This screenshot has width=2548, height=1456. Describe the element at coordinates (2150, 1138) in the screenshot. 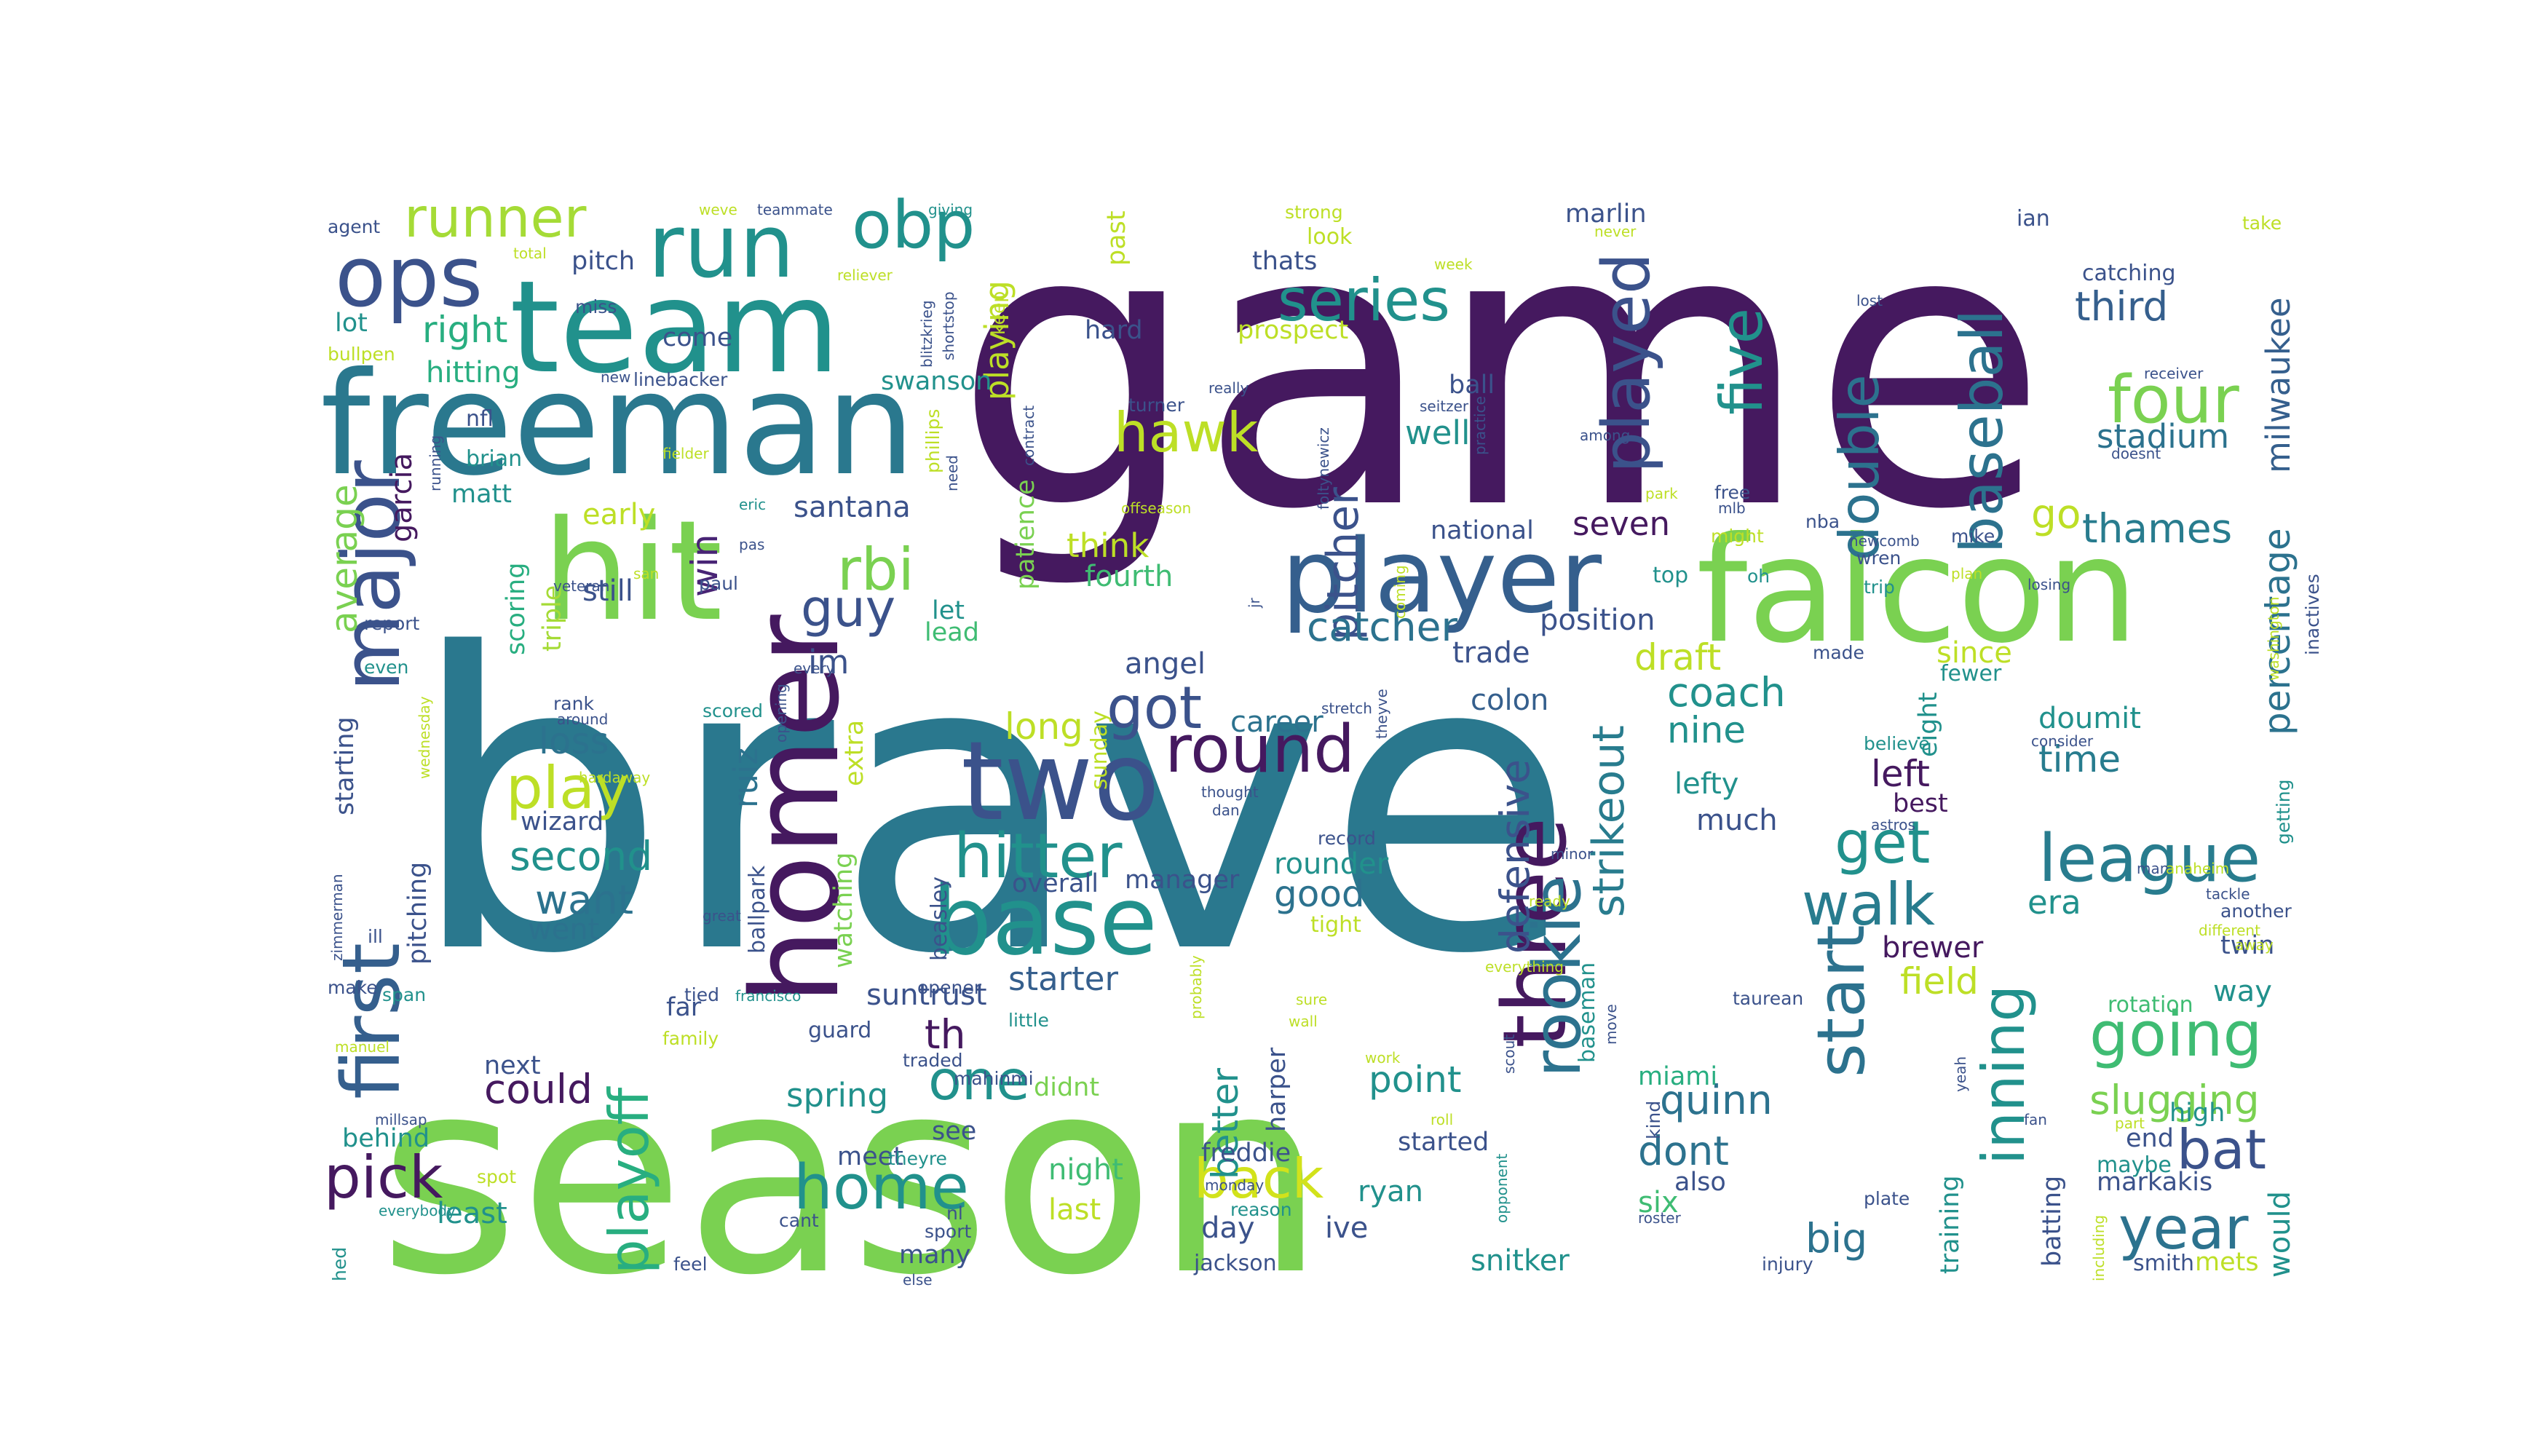

I see `word-end: end` at that location.